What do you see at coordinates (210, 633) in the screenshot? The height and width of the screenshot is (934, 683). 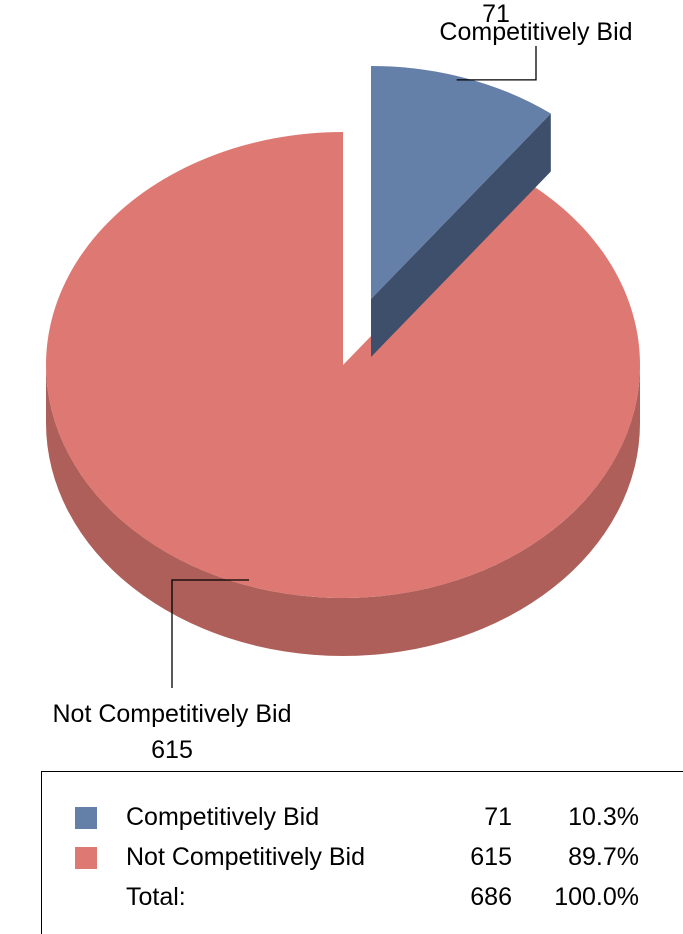 I see `leader-line-not-competitively-bid` at bounding box center [210, 633].